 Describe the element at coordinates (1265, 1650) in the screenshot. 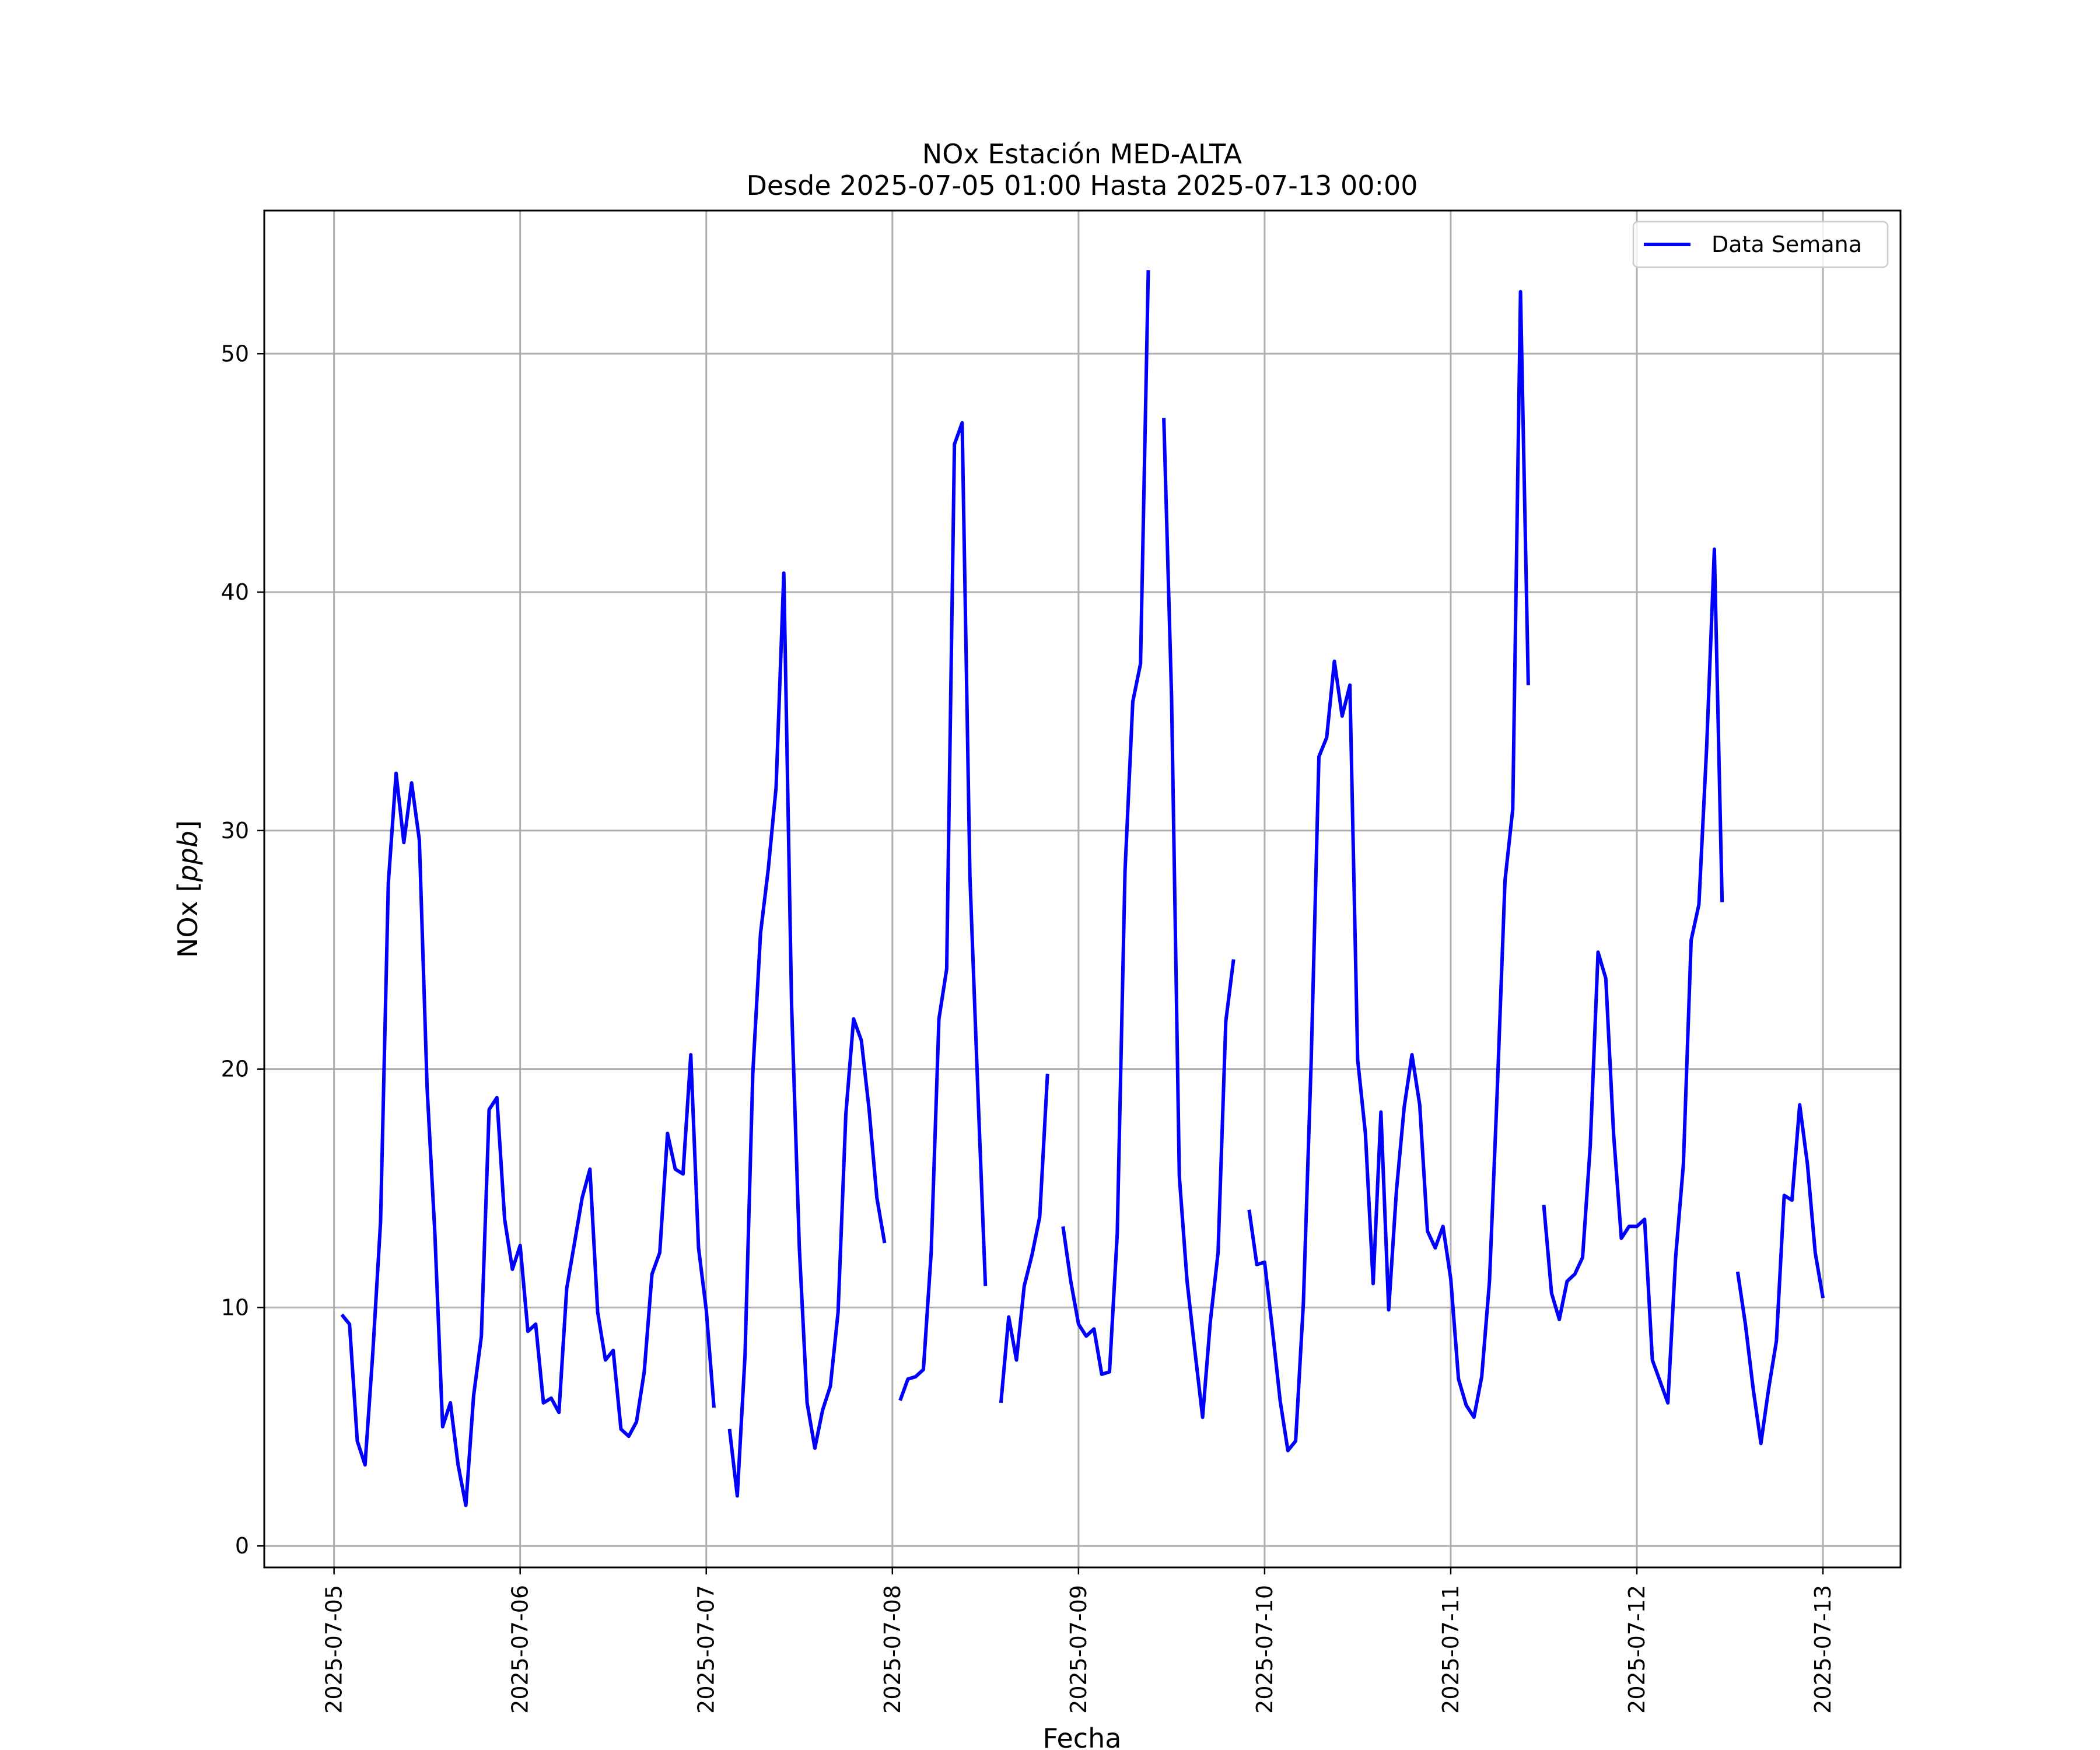

I see `x-tick-label: 2025-07-10` at that location.